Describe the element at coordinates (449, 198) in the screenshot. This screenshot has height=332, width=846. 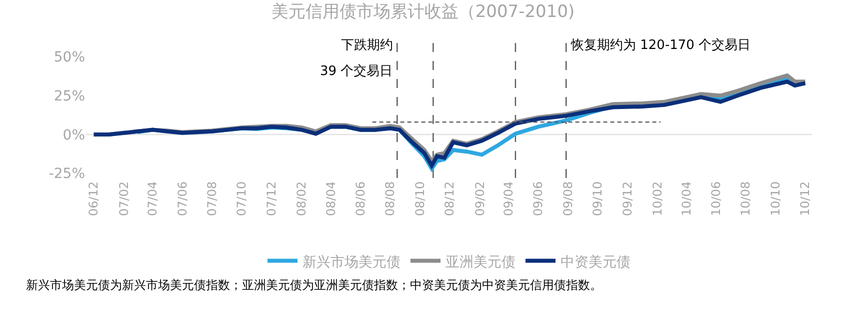
I see `x-tick-label: 08/12` at that location.